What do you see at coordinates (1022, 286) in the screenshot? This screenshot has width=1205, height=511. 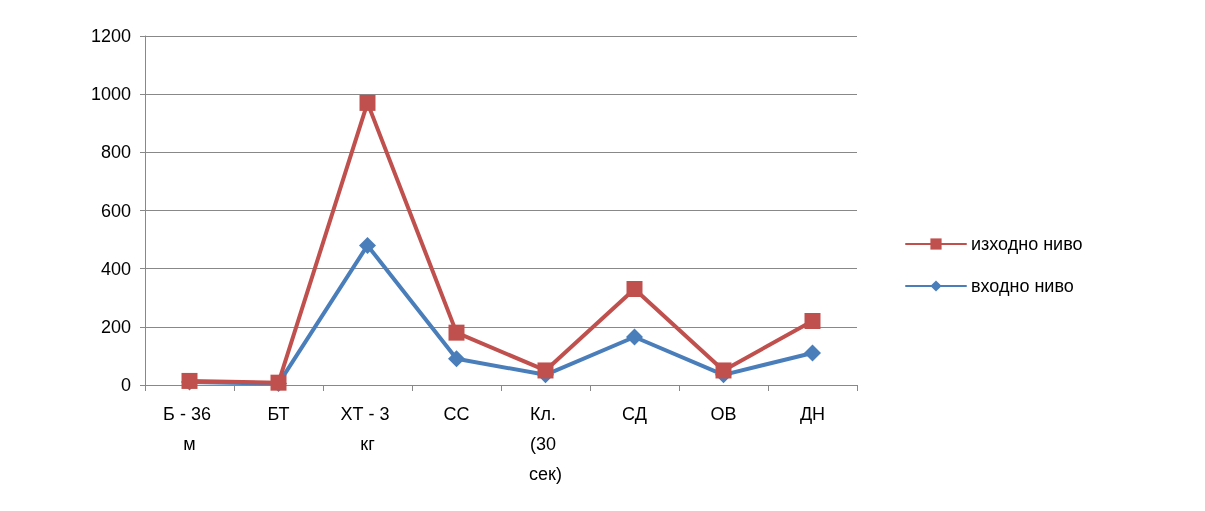 I see `legend-label: входно ниво` at bounding box center [1022, 286].